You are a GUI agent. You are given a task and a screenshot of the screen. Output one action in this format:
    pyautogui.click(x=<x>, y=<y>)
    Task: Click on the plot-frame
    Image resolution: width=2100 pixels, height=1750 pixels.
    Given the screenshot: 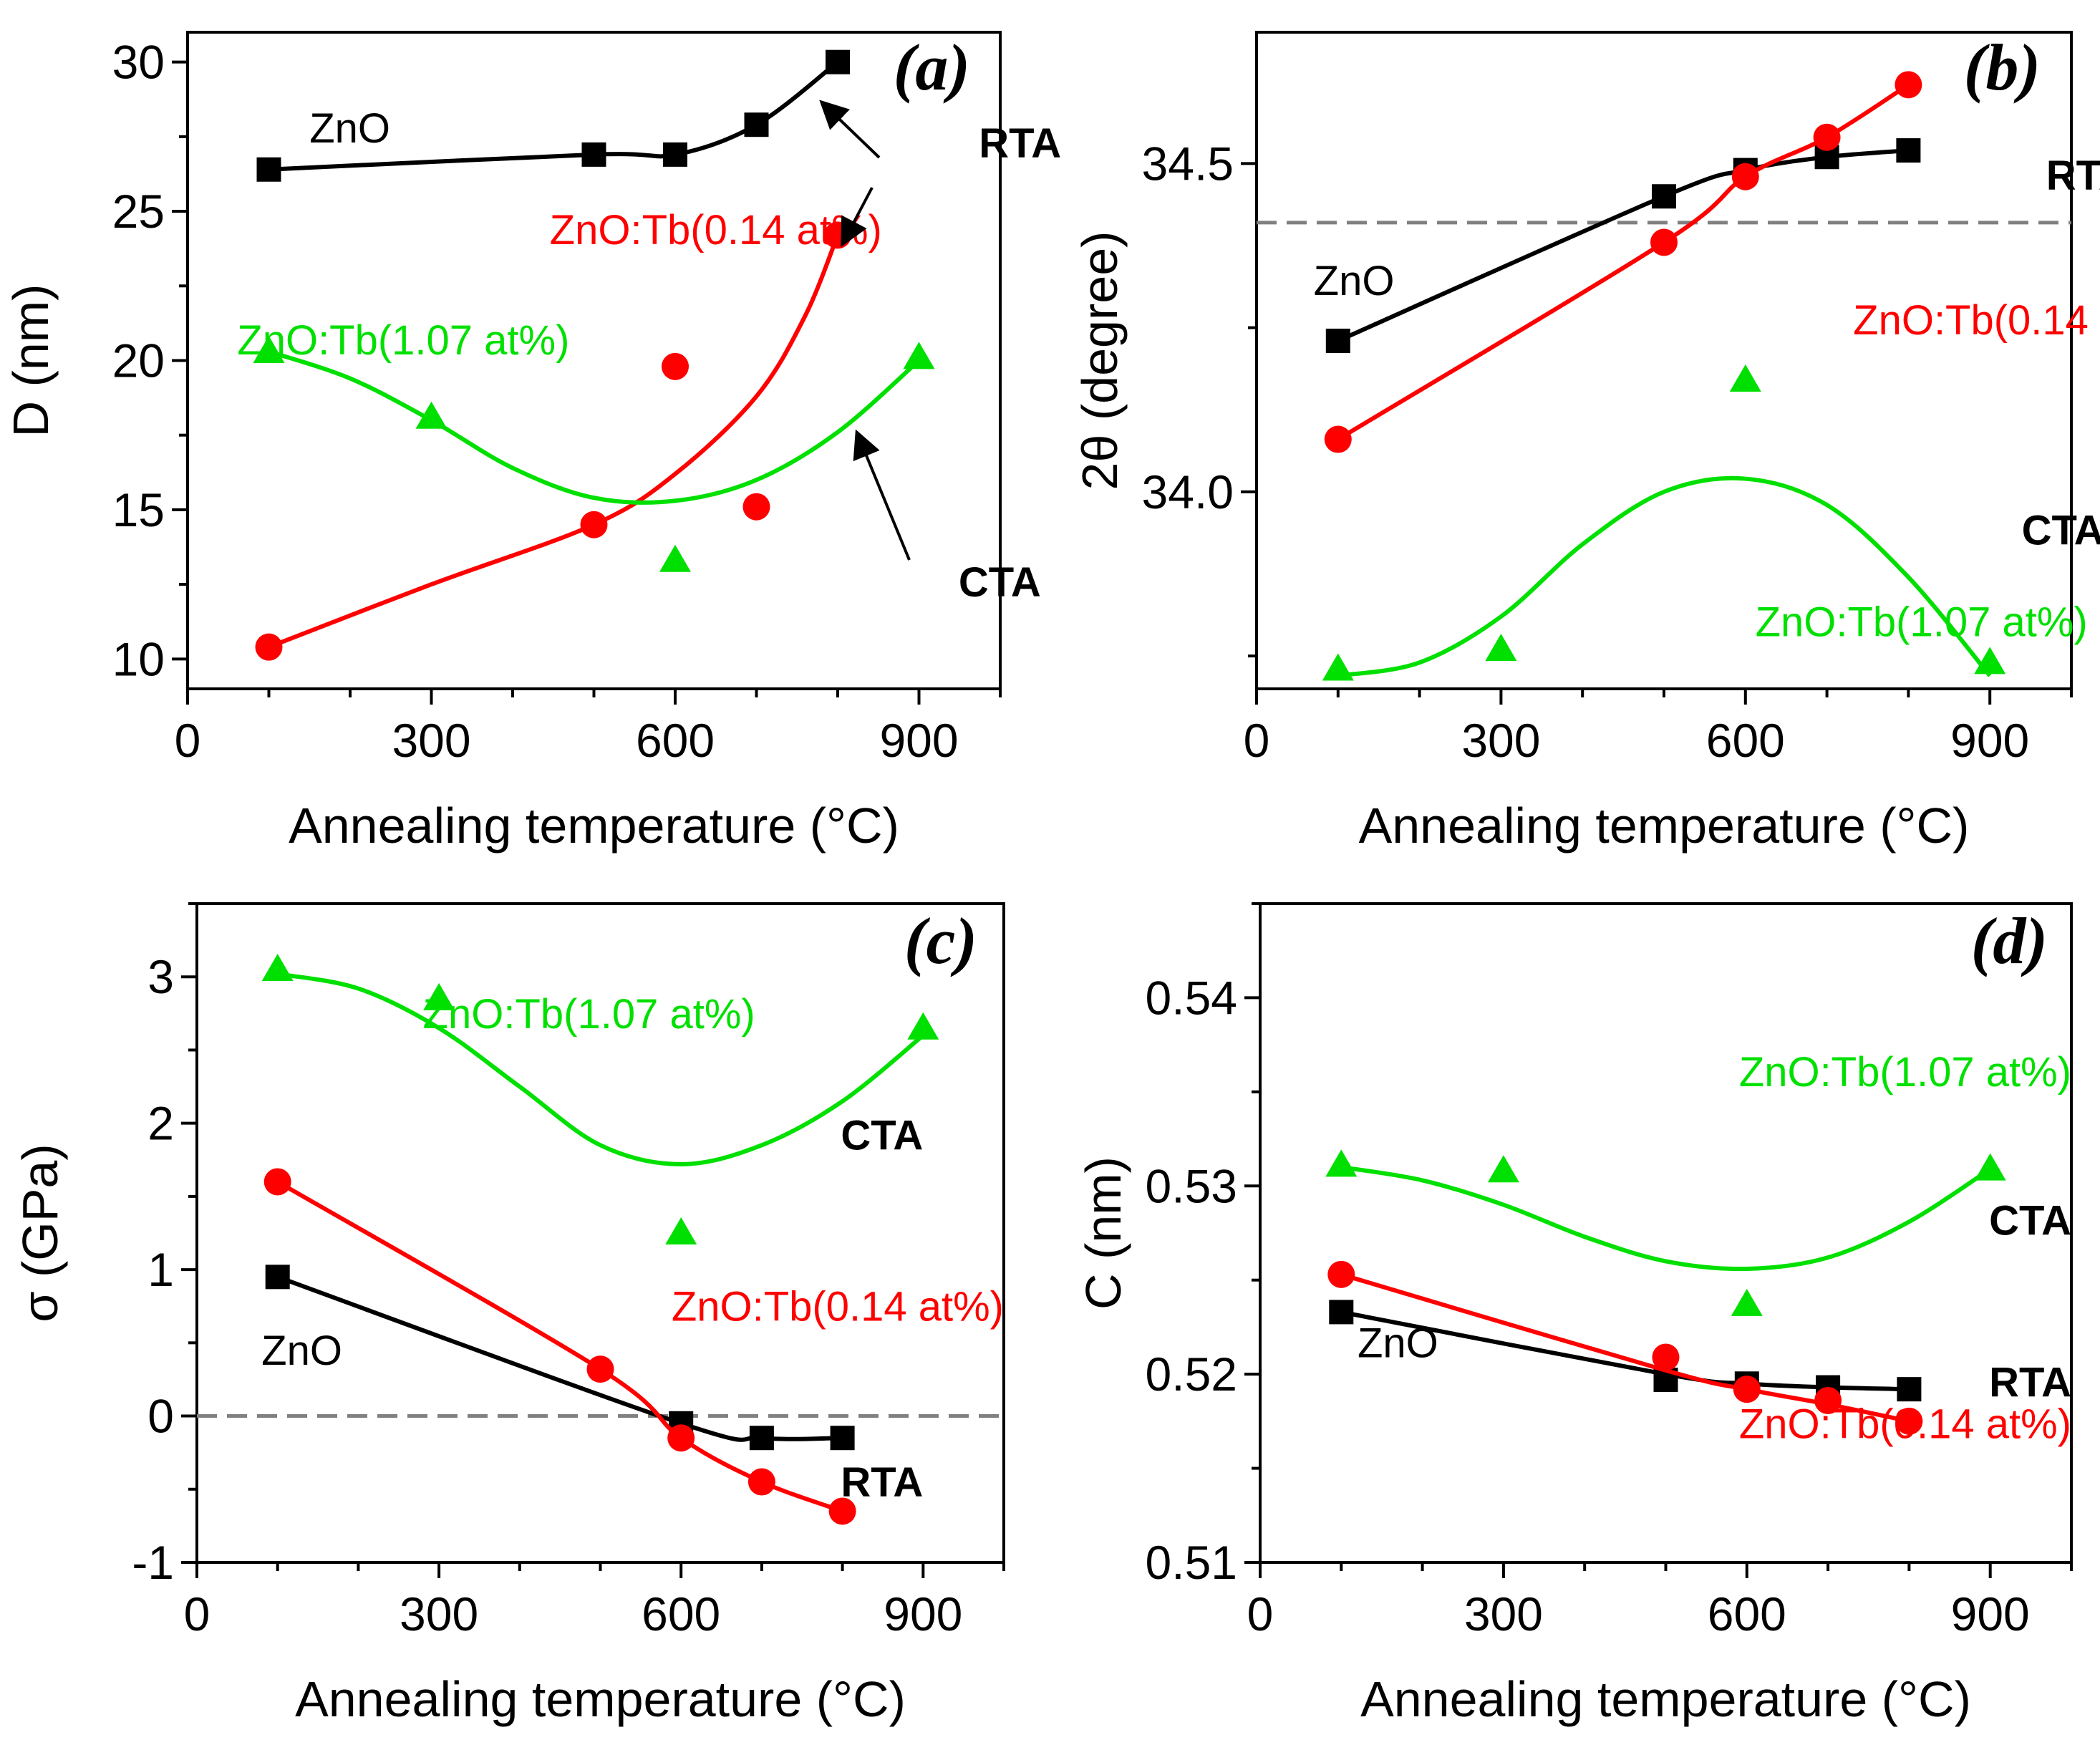 What is the action you would take?
    pyautogui.click(x=1664, y=360)
    